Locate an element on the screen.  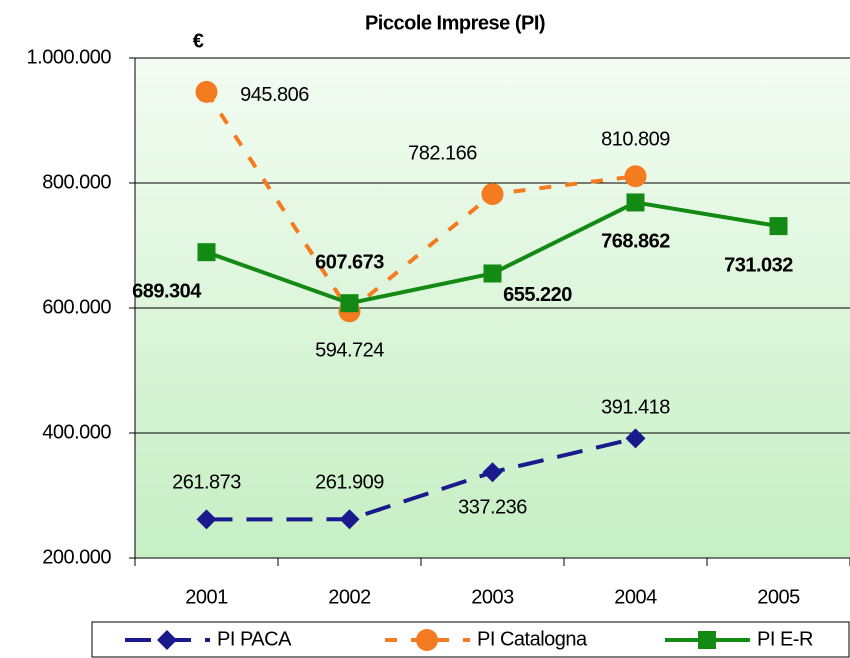
data-label: 782.166 is located at coordinates (442, 153).